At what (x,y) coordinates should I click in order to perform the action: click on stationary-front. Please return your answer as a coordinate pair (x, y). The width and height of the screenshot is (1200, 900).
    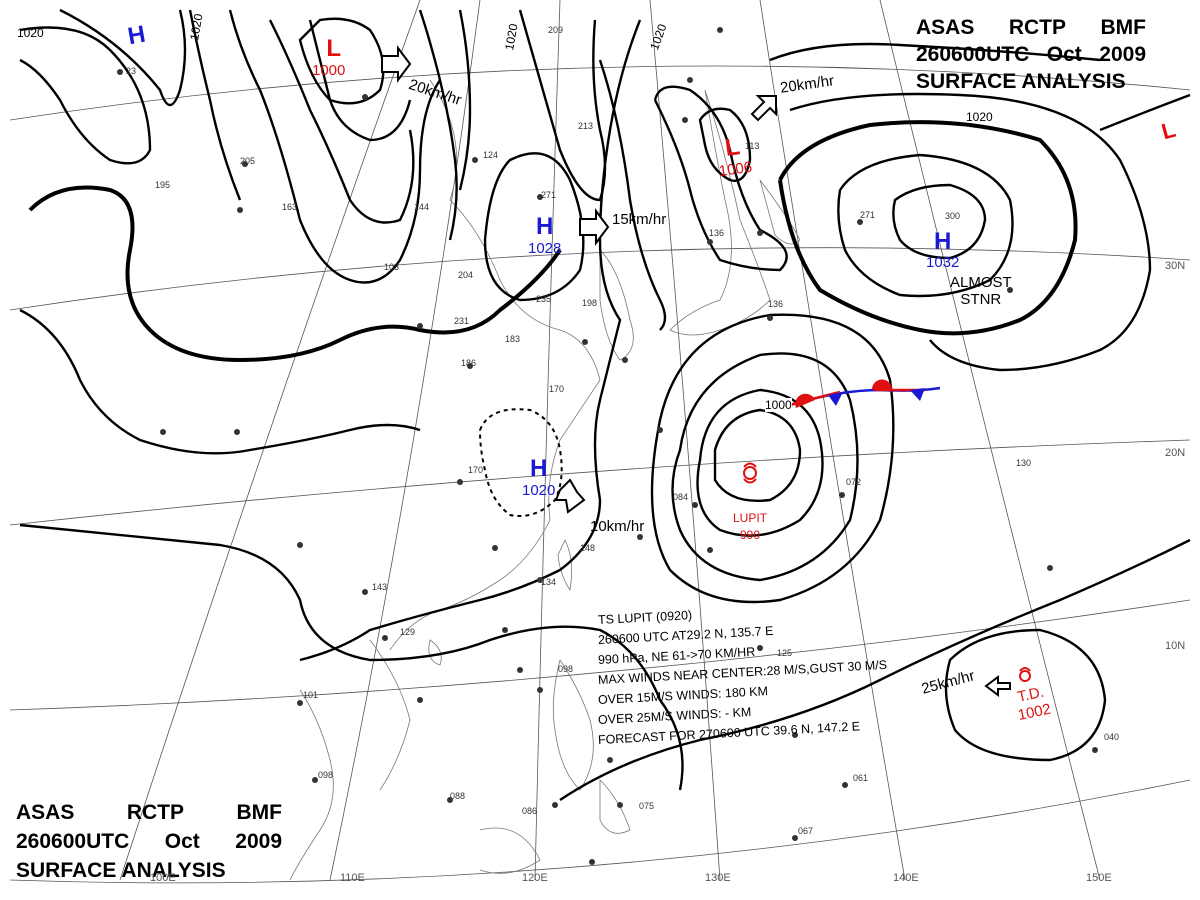
    Looking at the image, I should click on (865, 393).